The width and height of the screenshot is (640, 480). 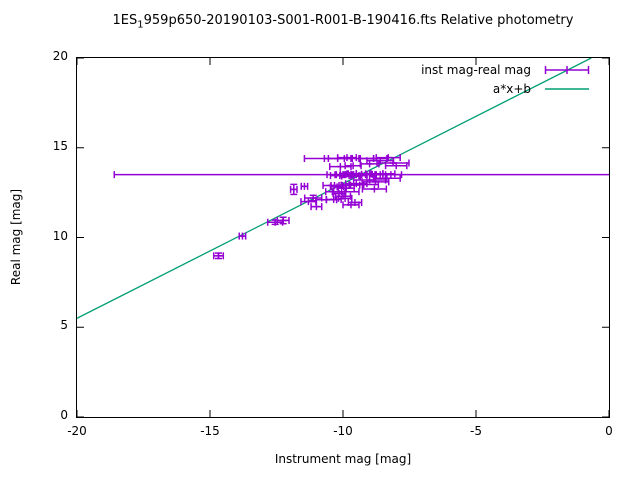 I want to click on x-tick-label: -10, so click(x=343, y=431).